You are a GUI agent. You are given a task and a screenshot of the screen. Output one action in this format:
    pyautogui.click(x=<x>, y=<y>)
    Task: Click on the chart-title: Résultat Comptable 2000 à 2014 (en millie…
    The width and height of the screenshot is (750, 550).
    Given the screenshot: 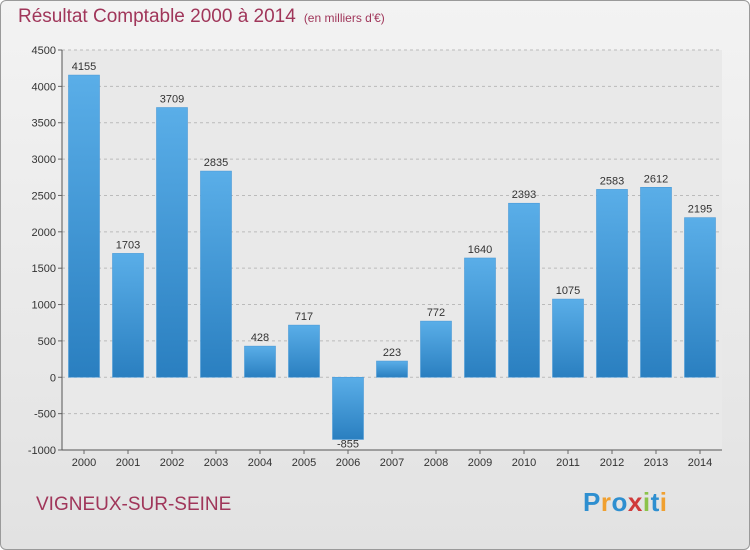 What is the action you would take?
    pyautogui.click(x=201, y=17)
    